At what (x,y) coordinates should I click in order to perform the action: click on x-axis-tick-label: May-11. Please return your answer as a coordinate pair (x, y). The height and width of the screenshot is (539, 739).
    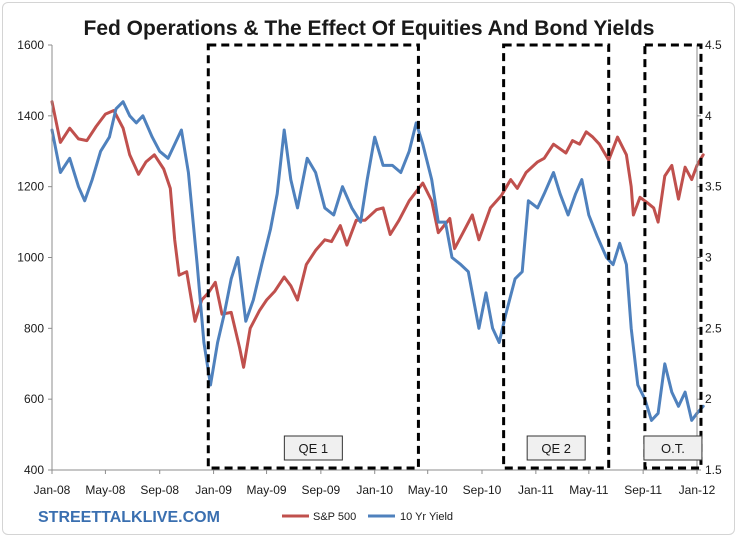
    Looking at the image, I should click on (588, 490).